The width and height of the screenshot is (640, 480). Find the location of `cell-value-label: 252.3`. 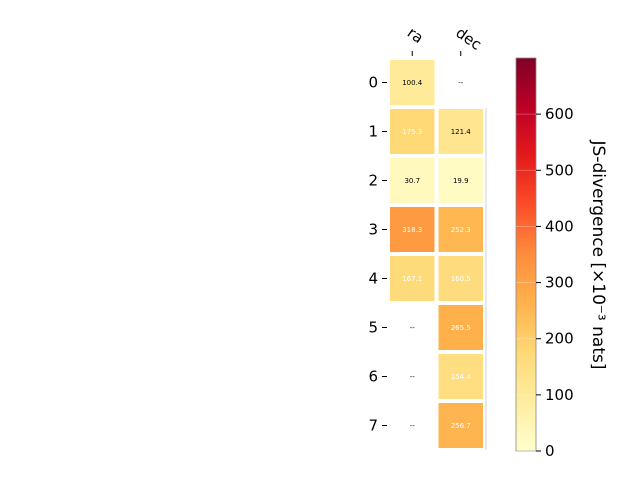

cell-value-label: 252.3 is located at coordinates (461, 230).